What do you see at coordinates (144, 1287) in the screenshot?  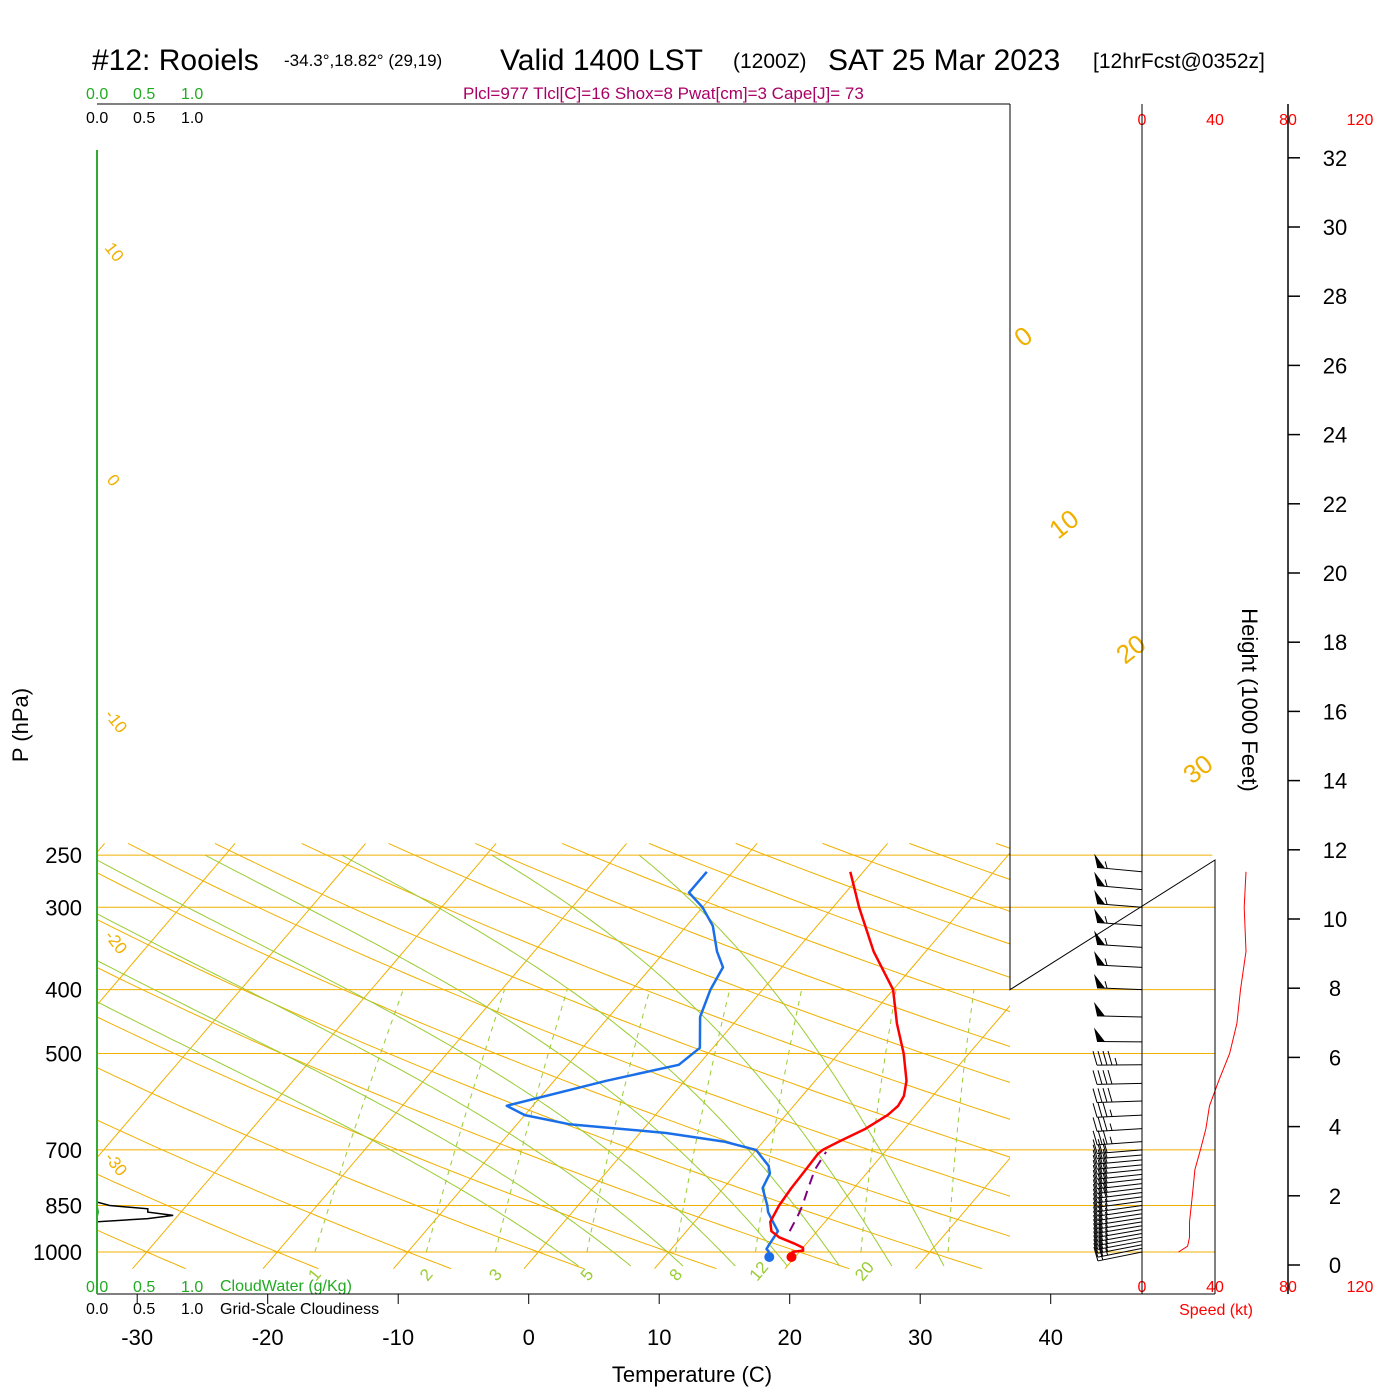 I see `cloudwater-bottom-tick: 0.5` at bounding box center [144, 1287].